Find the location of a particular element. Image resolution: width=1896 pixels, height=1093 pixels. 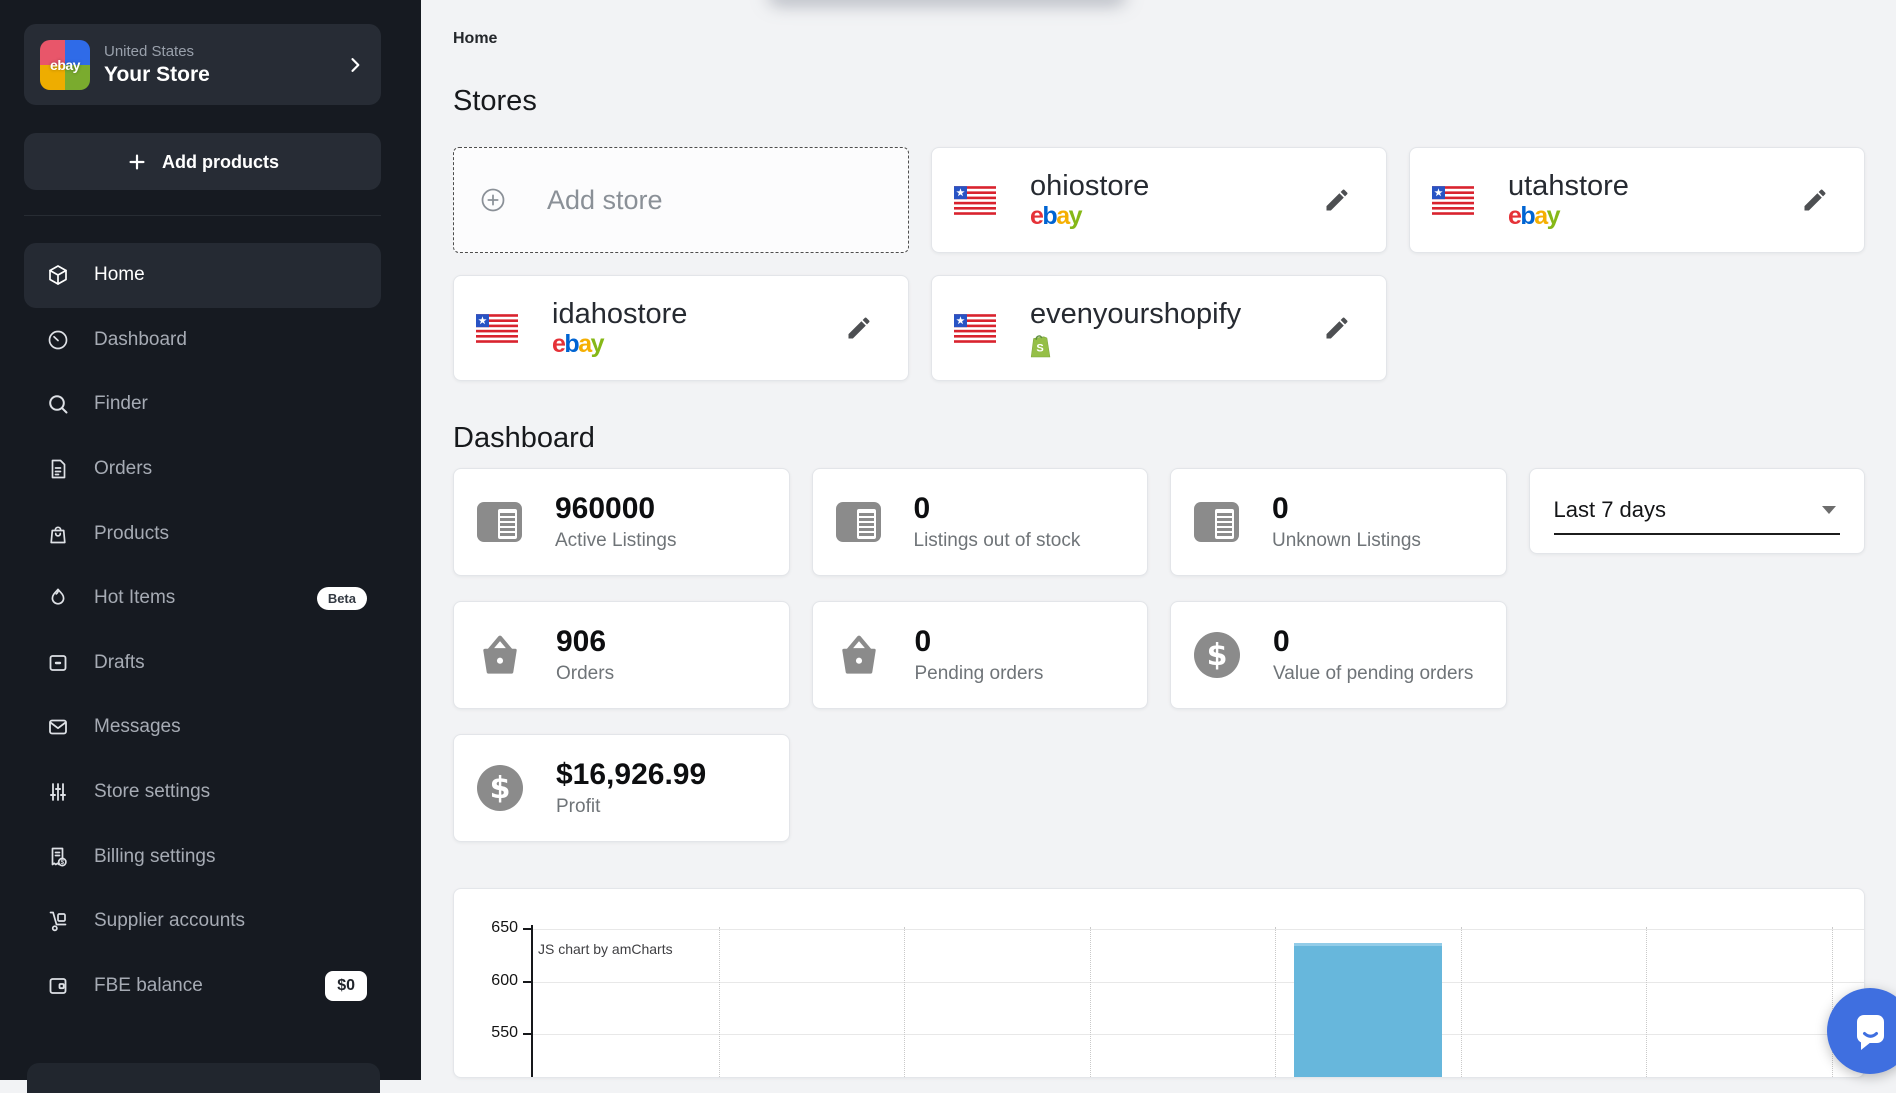

sidebar-item-billing-settings: $ Billing settings is located at coordinates (202, 856).